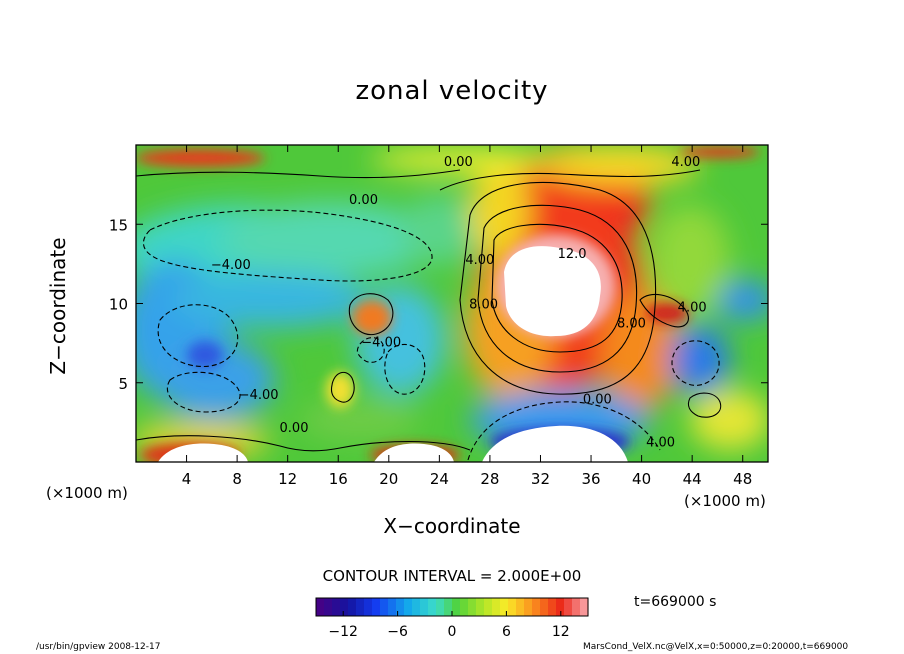 This screenshot has width=904, height=654. I want to click on x-tick-label: 16, so click(338, 479).